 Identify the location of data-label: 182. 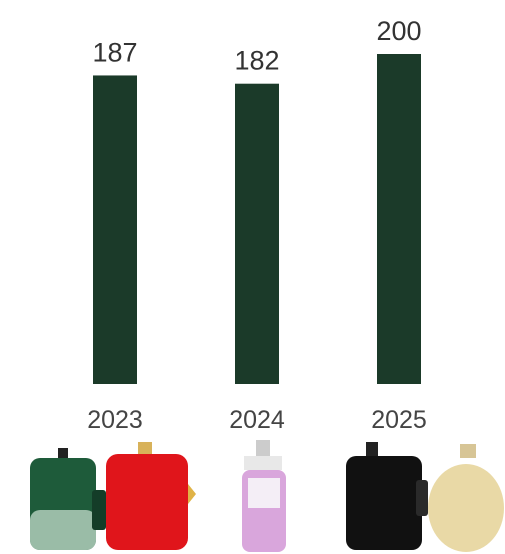
(256, 61).